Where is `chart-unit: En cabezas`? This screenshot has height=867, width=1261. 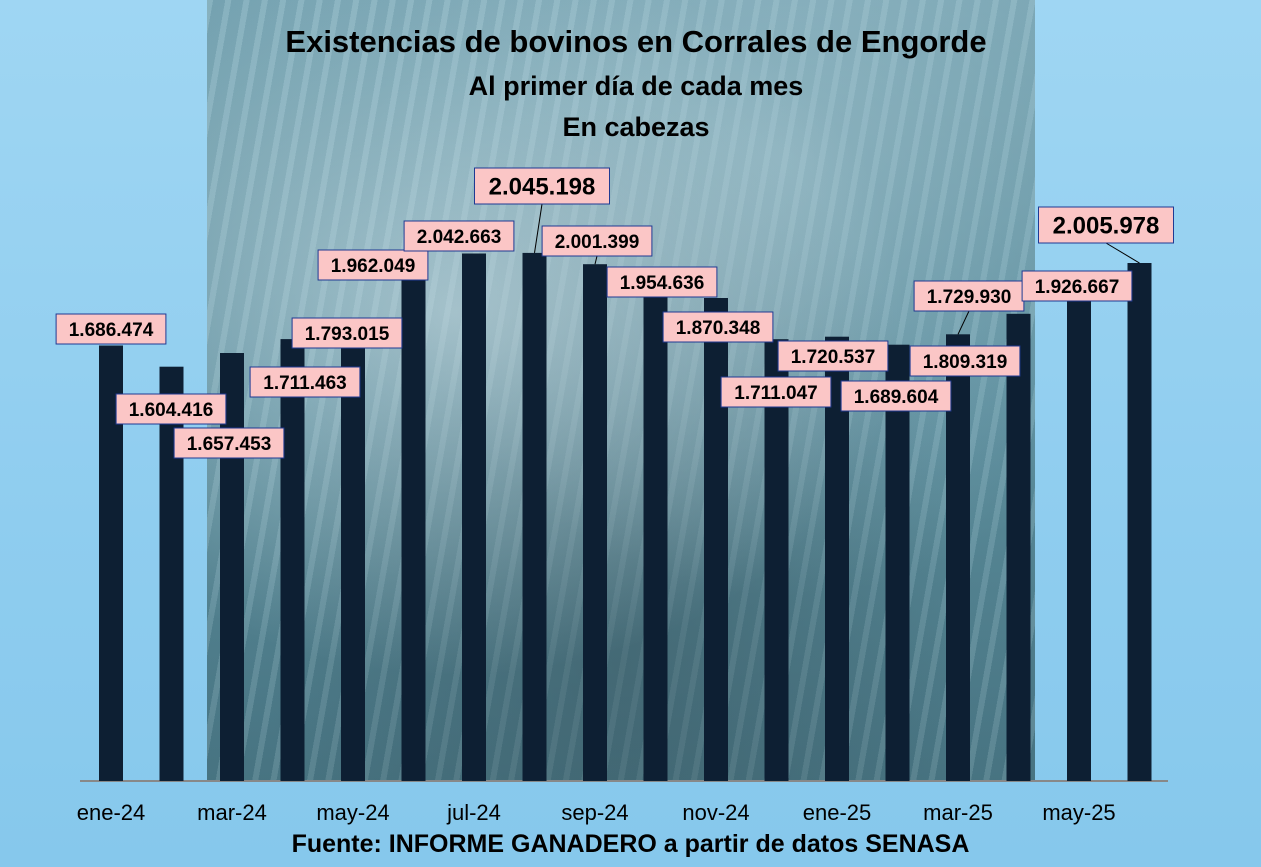 chart-unit: En cabezas is located at coordinates (635, 127).